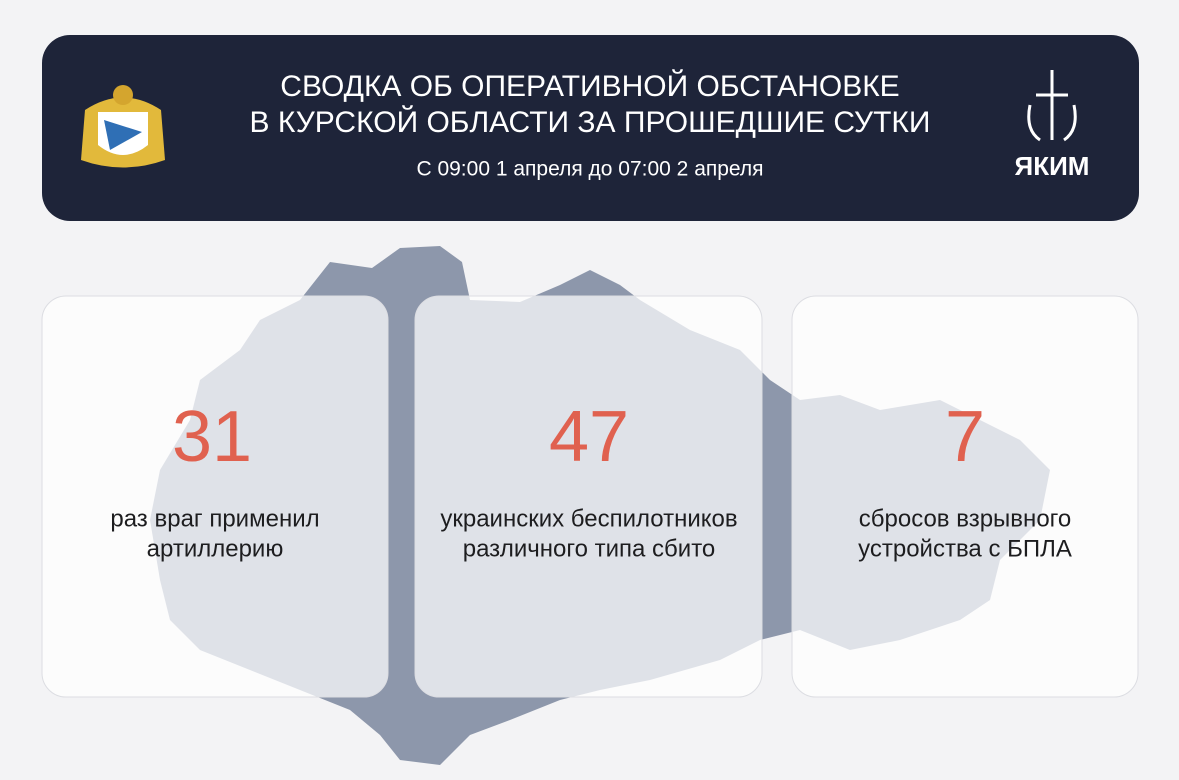 Image resolution: width=1179 pixels, height=780 pixels. What do you see at coordinates (589, 437) in the screenshot?
I see `card-number: 47` at bounding box center [589, 437].